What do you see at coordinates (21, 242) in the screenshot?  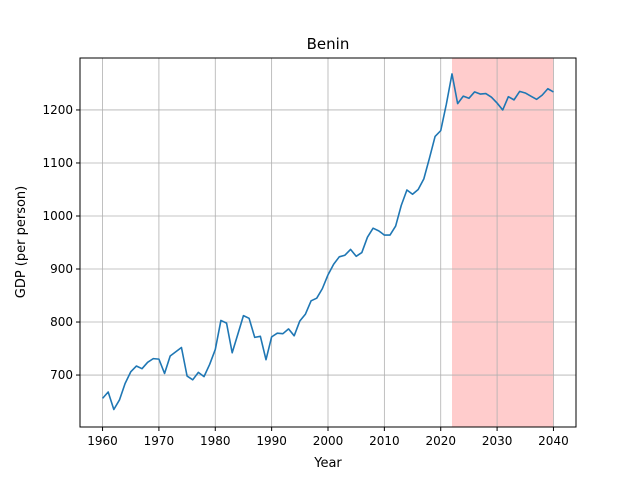 I see `y-axis-label: GDP (per person)` at bounding box center [21, 242].